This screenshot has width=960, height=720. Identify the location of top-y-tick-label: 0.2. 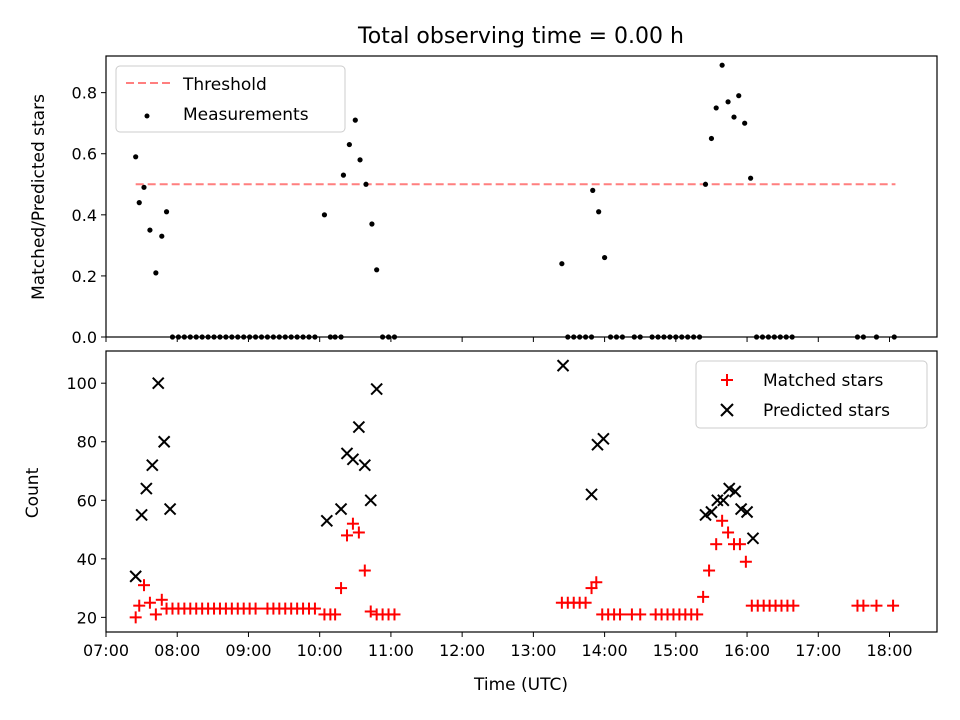
(84, 276).